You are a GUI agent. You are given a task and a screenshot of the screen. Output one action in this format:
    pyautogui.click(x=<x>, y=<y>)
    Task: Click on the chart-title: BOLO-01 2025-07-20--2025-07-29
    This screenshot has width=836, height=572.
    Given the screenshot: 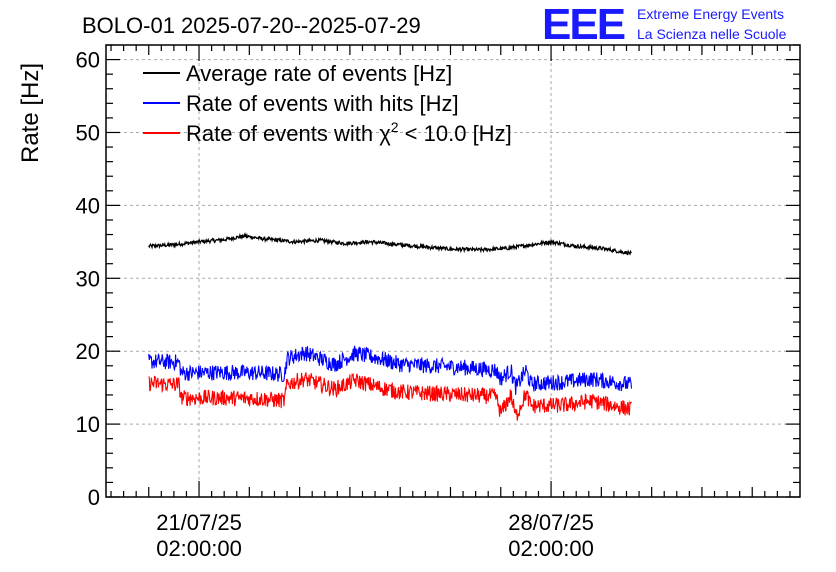 What is the action you would take?
    pyautogui.click(x=251, y=25)
    